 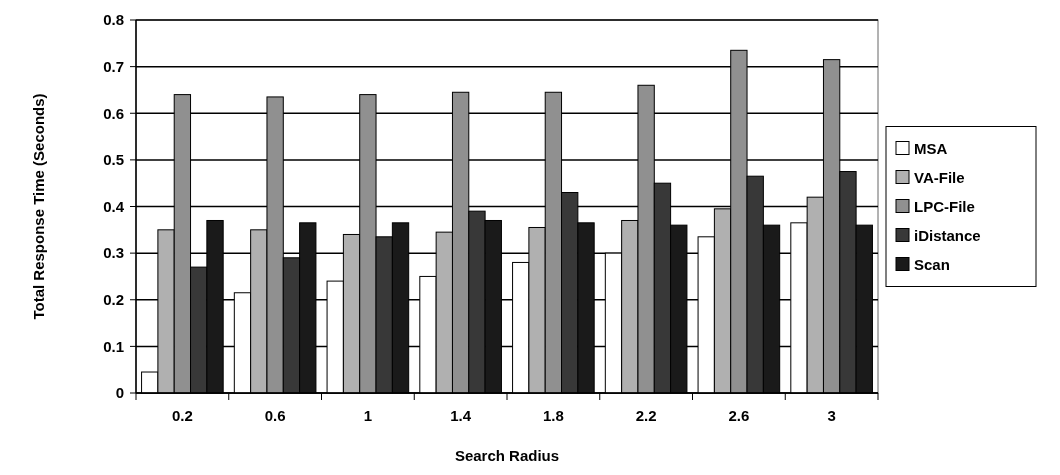 What do you see at coordinates (119, 393) in the screenshot?
I see `y-tick-label: 0` at bounding box center [119, 393].